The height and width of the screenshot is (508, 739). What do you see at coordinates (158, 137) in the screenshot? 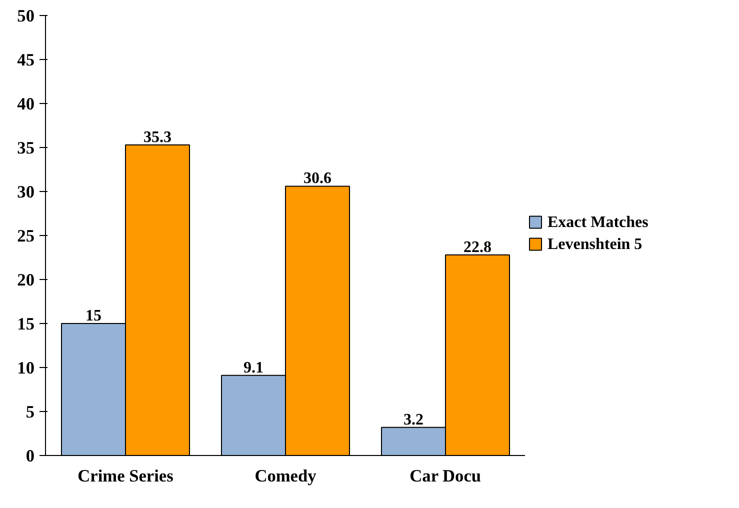
I see `data-label: 35.3` at bounding box center [158, 137].